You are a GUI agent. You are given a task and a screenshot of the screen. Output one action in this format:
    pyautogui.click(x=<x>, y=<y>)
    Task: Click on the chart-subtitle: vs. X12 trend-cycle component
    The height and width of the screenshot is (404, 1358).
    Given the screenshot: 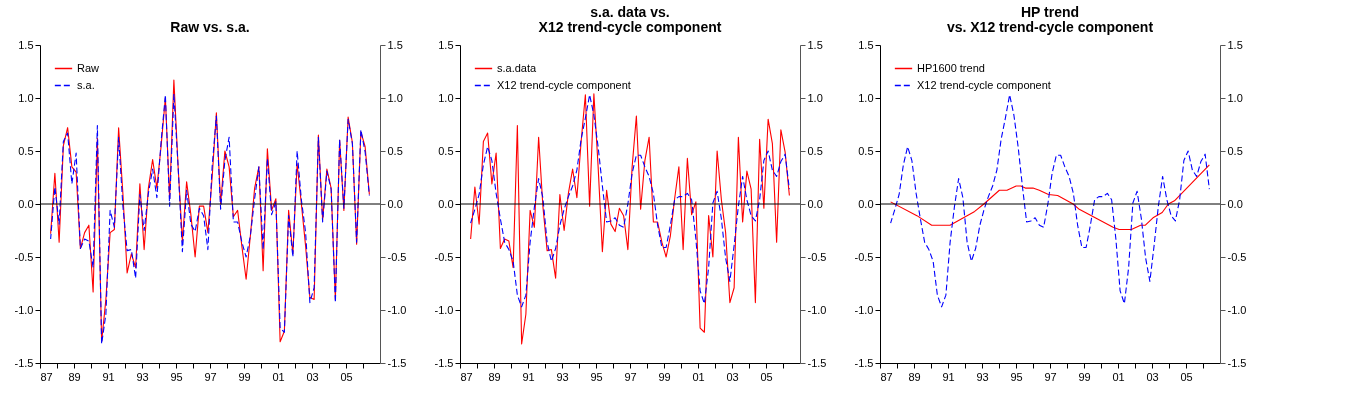 What is the action you would take?
    pyautogui.click(x=1050, y=27)
    